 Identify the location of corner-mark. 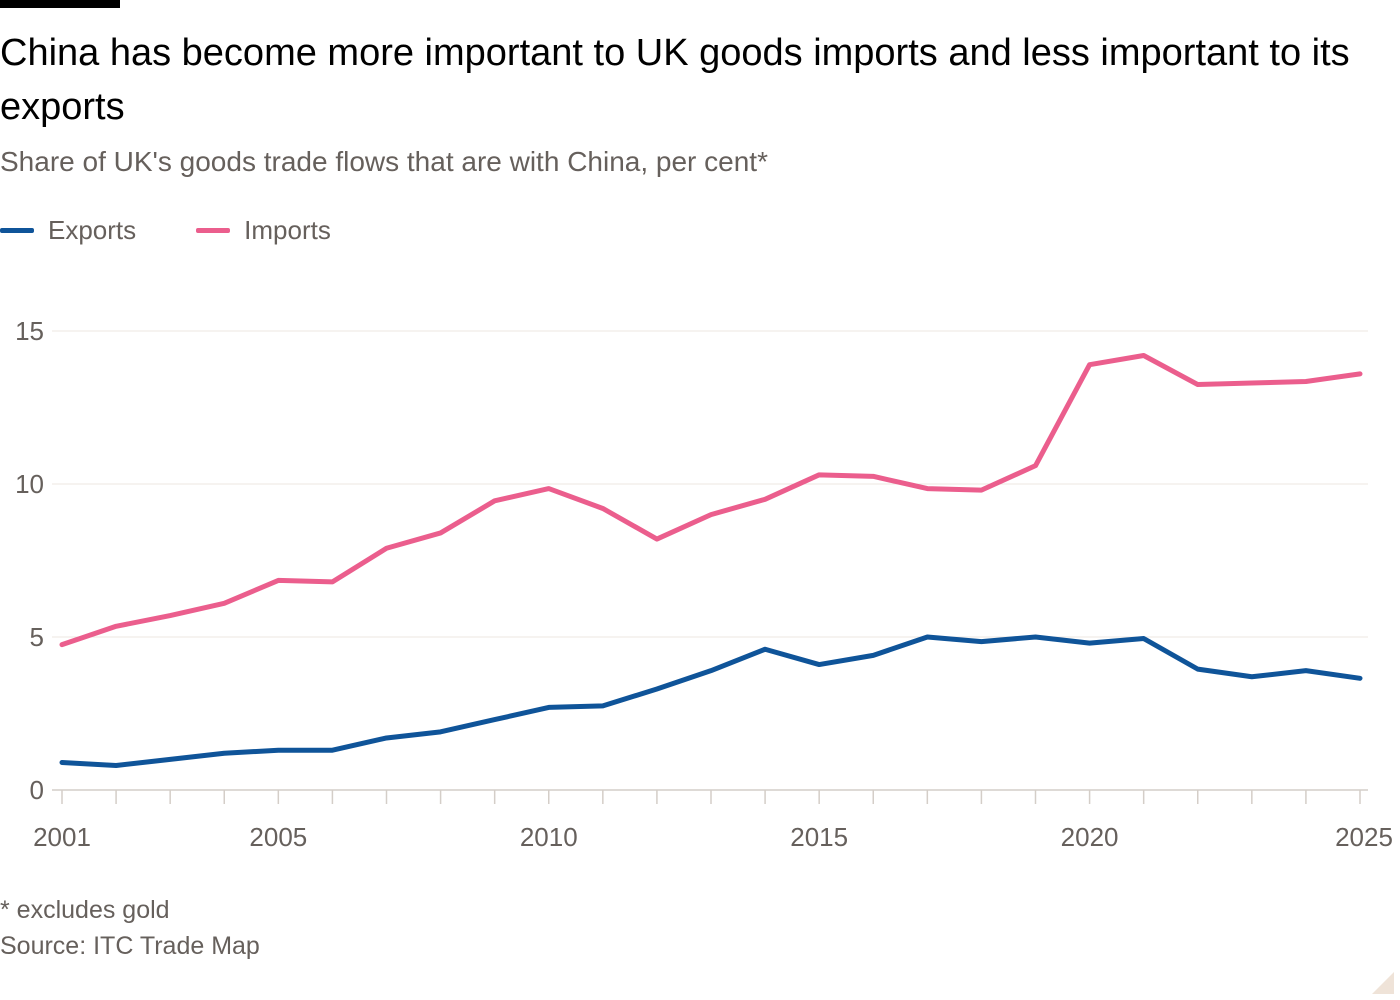
(1383, 983).